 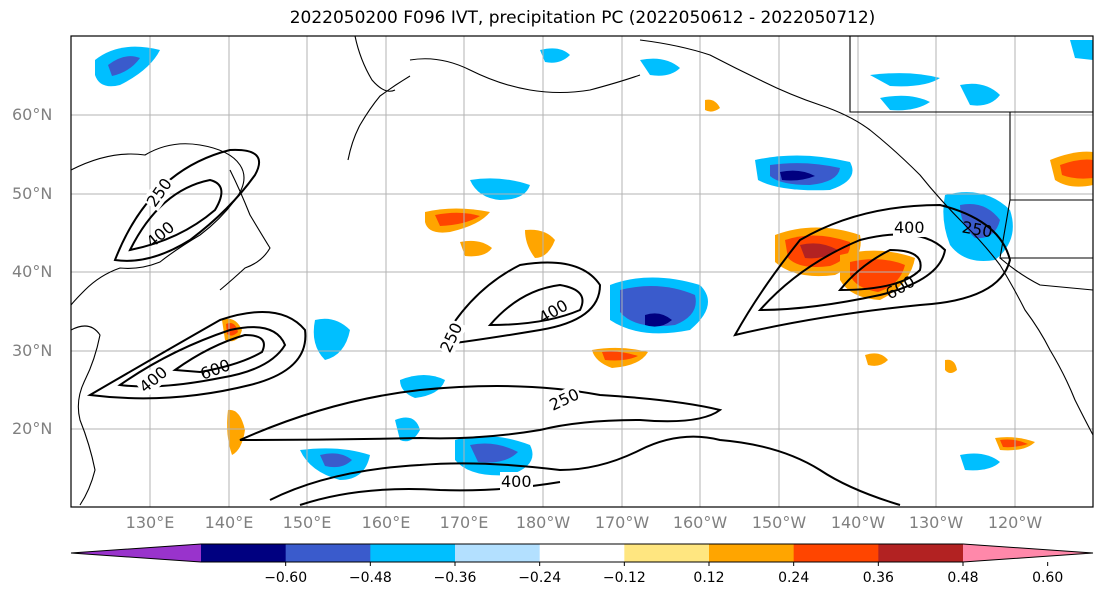 I want to click on colorbar-tick-label: −0.48, so click(x=370, y=578).